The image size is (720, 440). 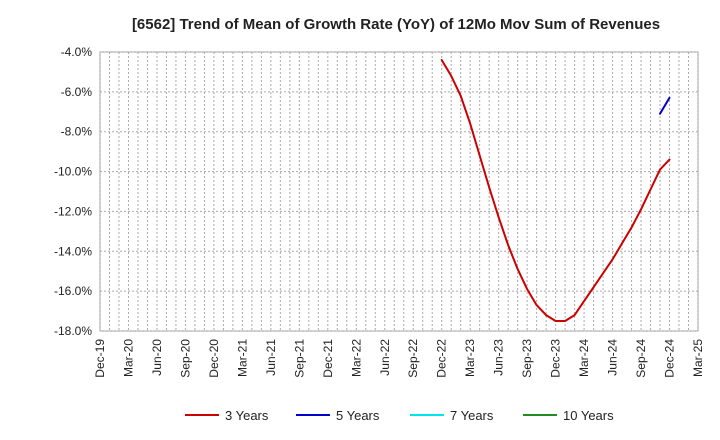 I want to click on x-tick-label: Jun-24, so click(x=613, y=357).